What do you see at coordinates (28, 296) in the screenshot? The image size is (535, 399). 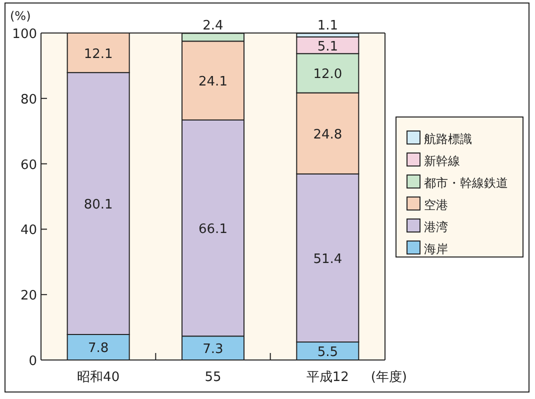 I see `y-tick-label: 20` at bounding box center [28, 296].